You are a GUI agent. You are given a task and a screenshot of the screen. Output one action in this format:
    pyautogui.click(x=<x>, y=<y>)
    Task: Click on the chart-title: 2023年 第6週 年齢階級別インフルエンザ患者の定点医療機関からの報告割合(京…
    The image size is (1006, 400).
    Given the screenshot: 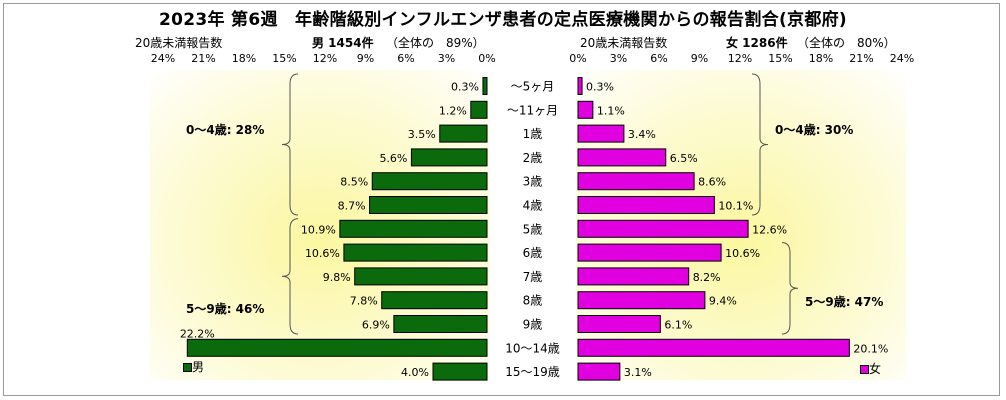 What is the action you would take?
    pyautogui.click(x=503, y=20)
    